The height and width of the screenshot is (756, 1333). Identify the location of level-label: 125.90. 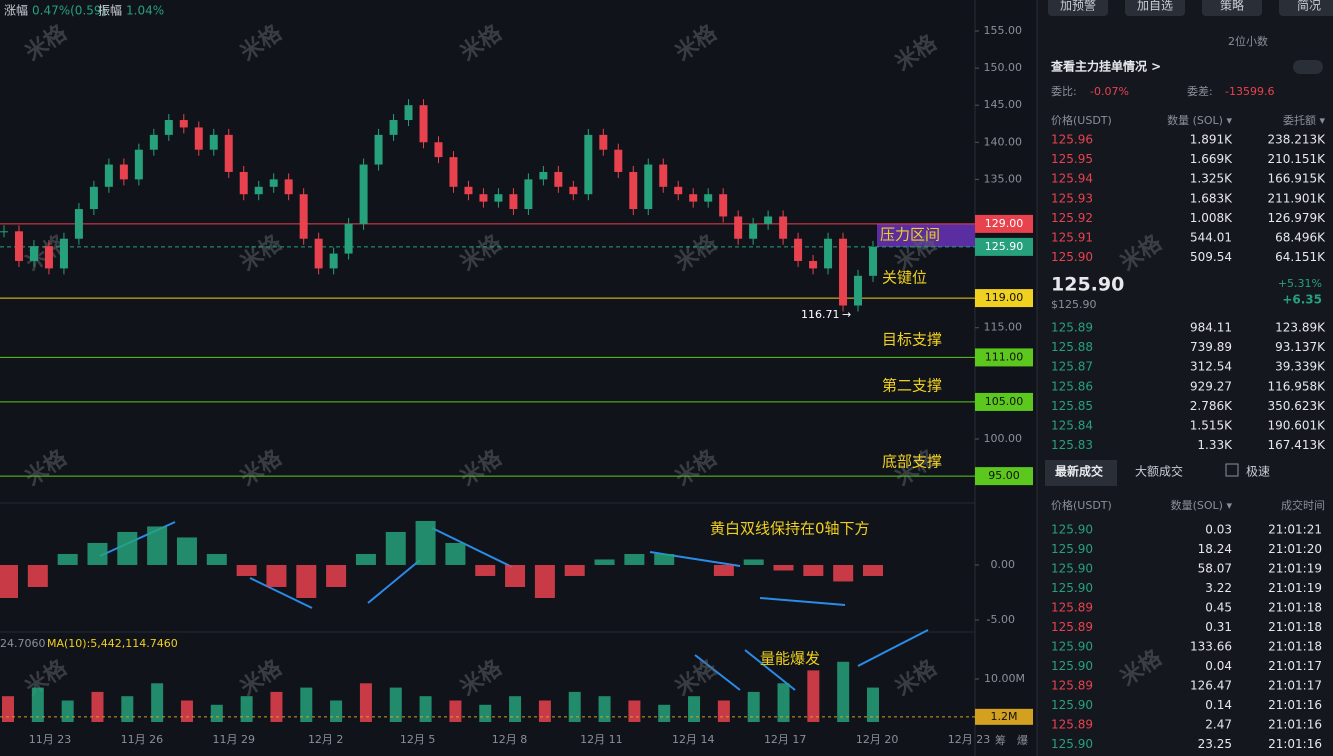
(1004, 246).